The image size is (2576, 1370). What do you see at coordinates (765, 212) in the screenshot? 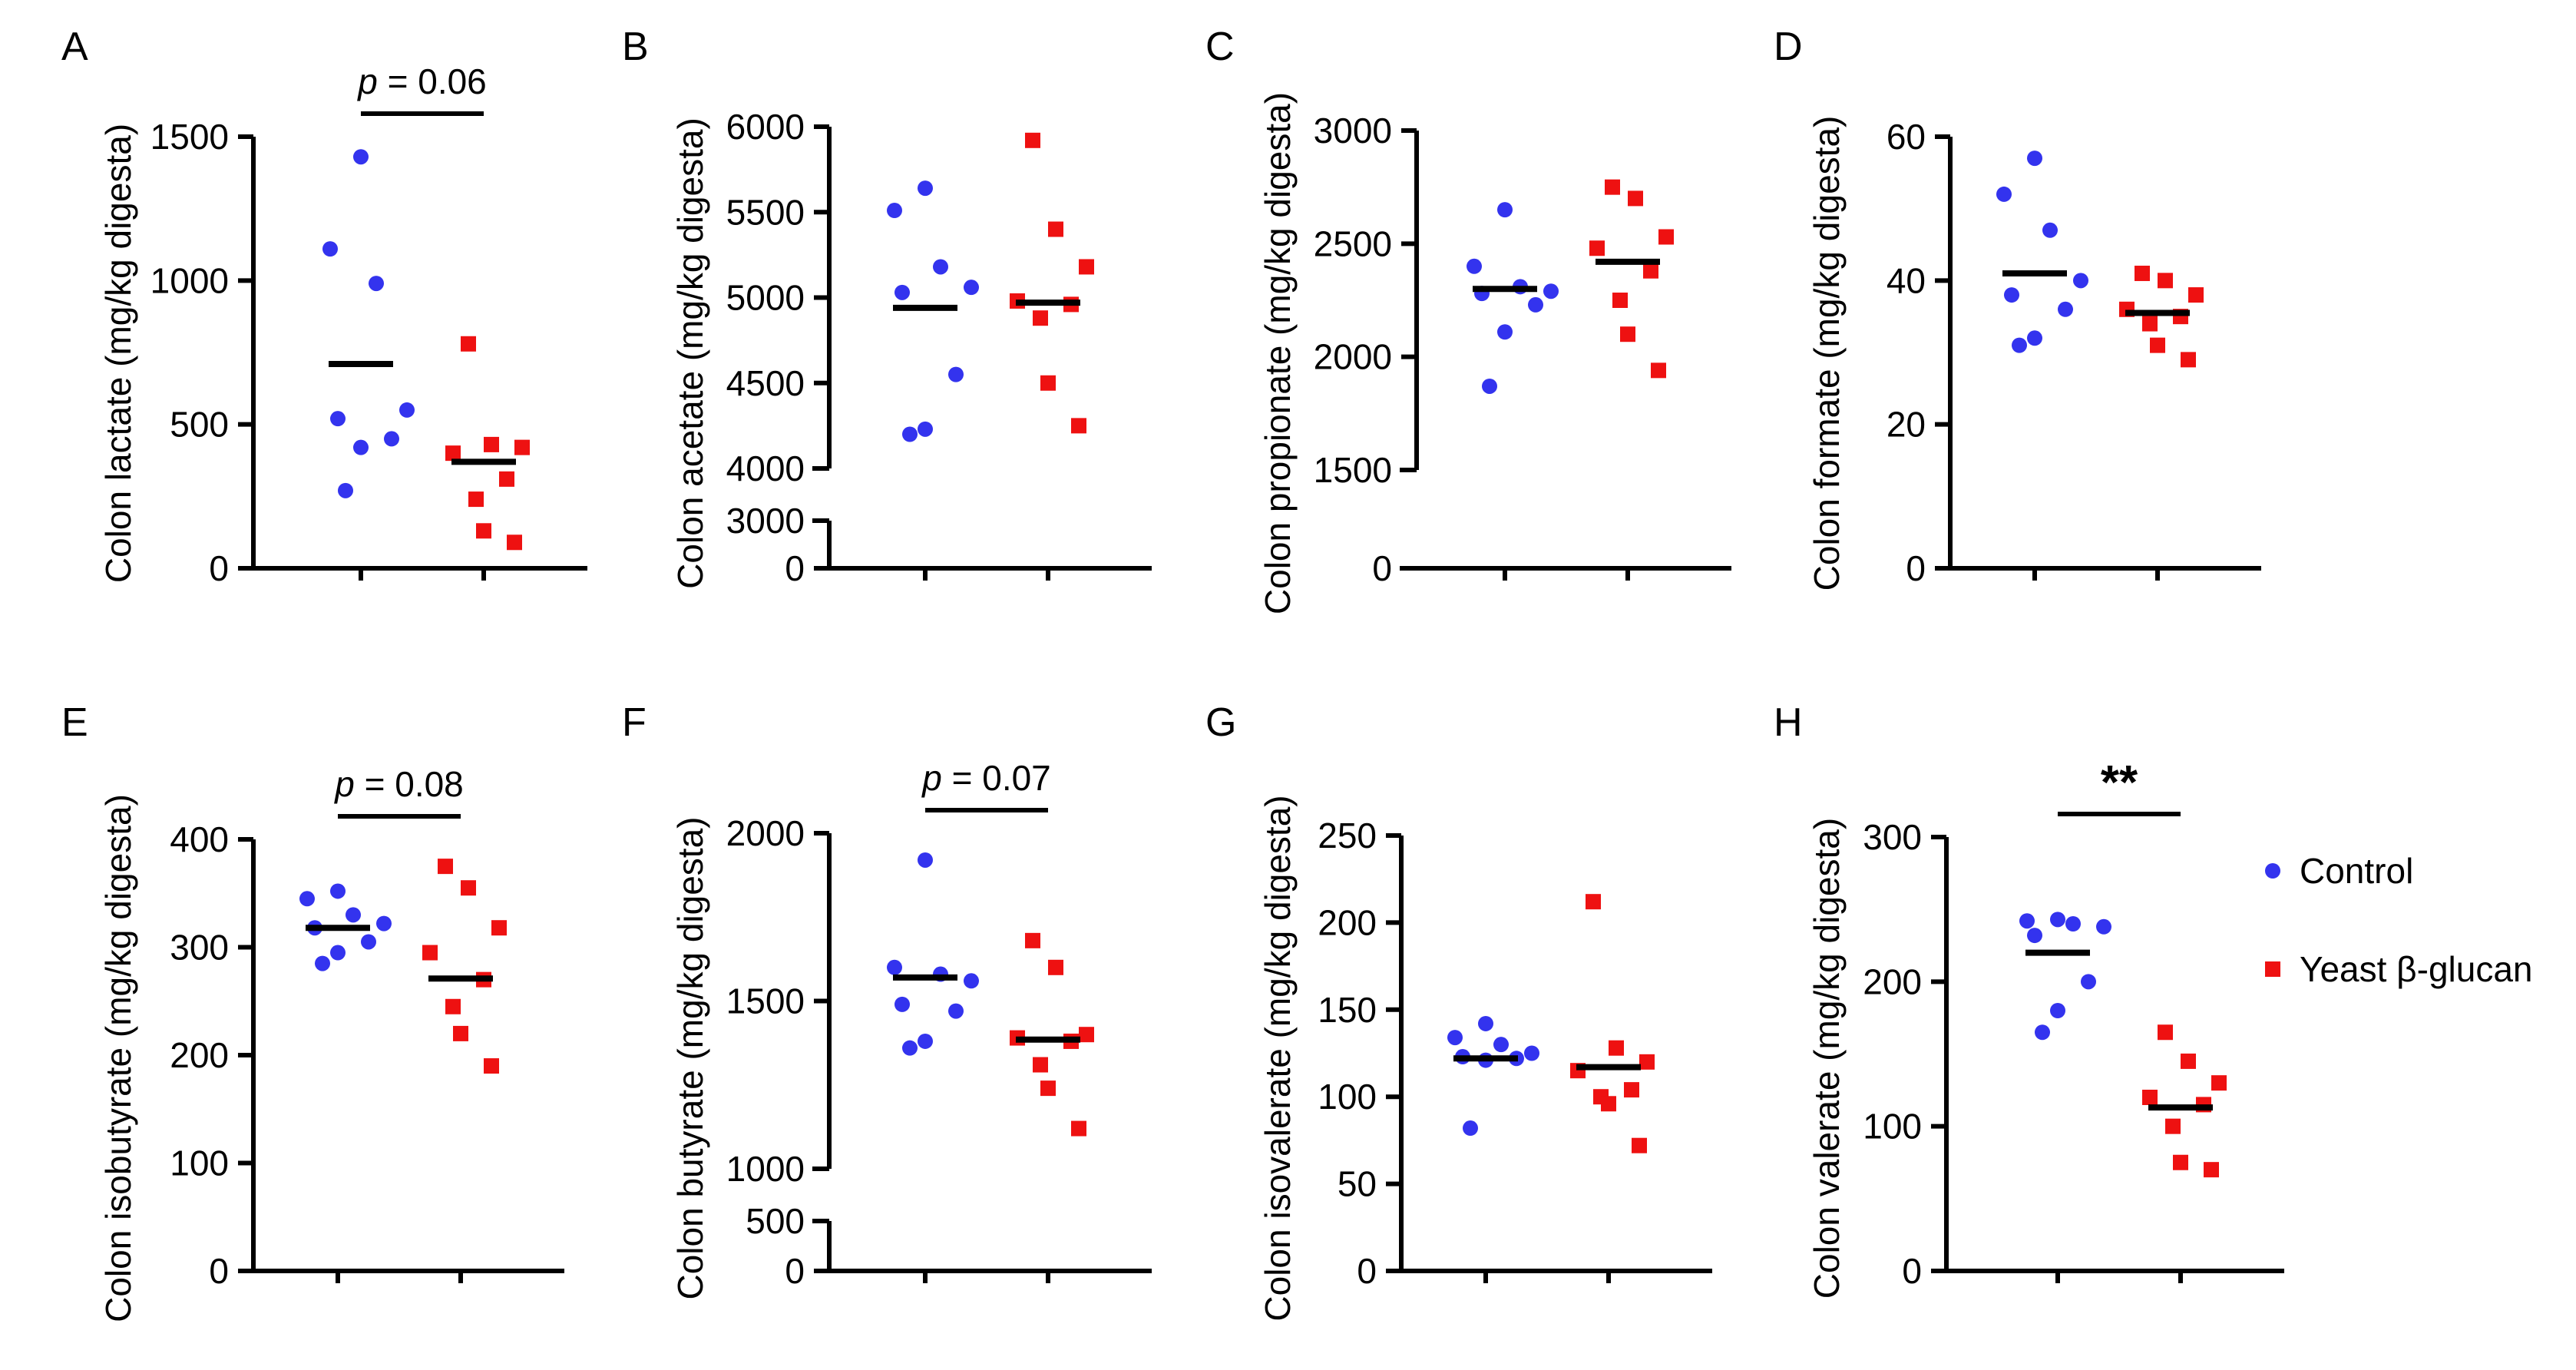
I see `y-tick-label: 5500` at bounding box center [765, 212].